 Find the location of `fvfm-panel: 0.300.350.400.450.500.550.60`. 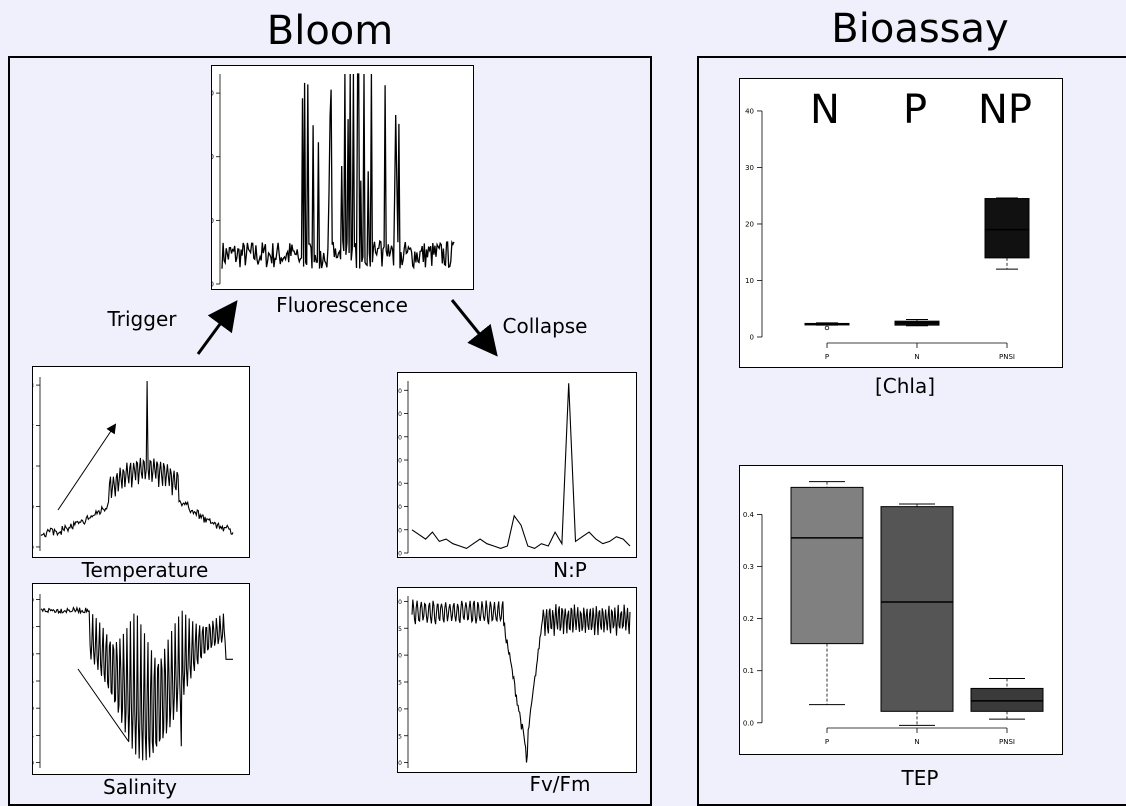

fvfm-panel: 0.300.350.400.450.500.550.60 is located at coordinates (513, 680).